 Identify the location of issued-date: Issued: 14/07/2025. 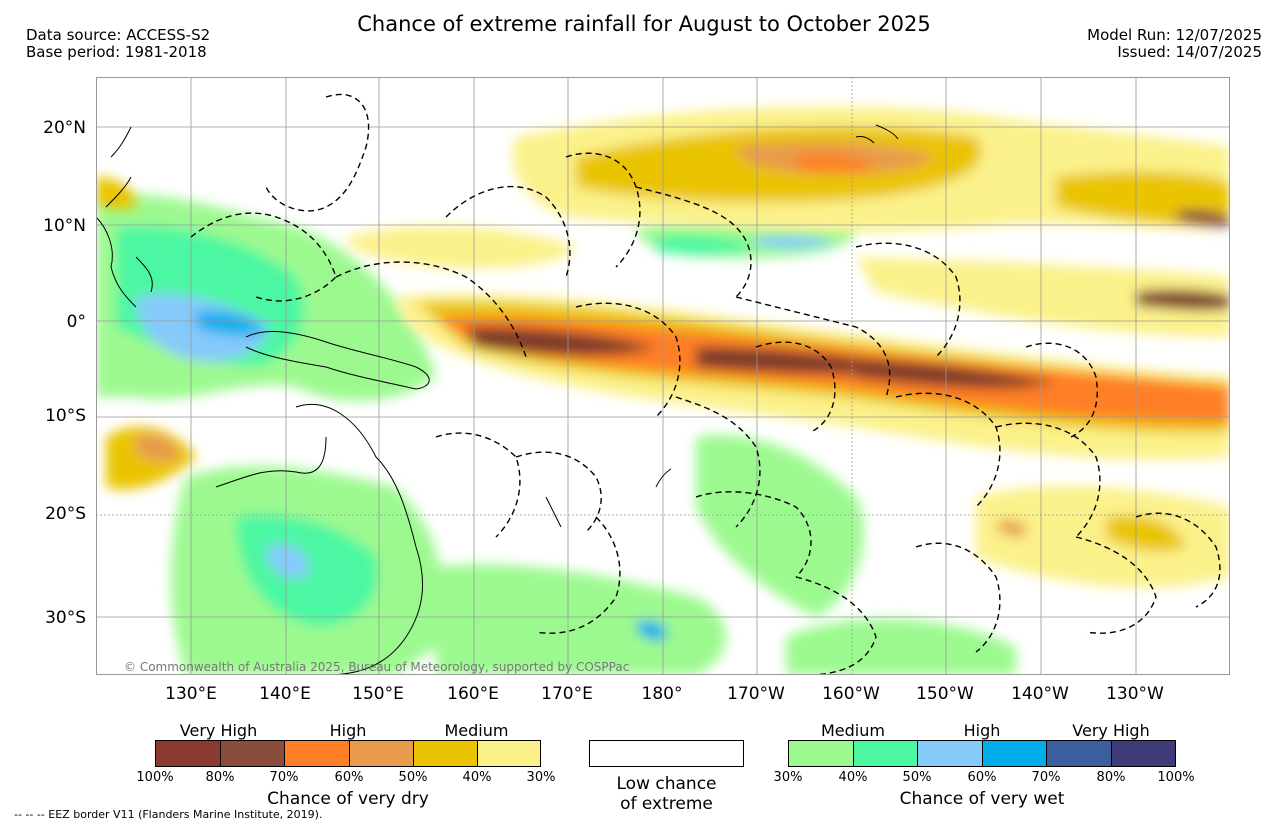
(1189, 52).